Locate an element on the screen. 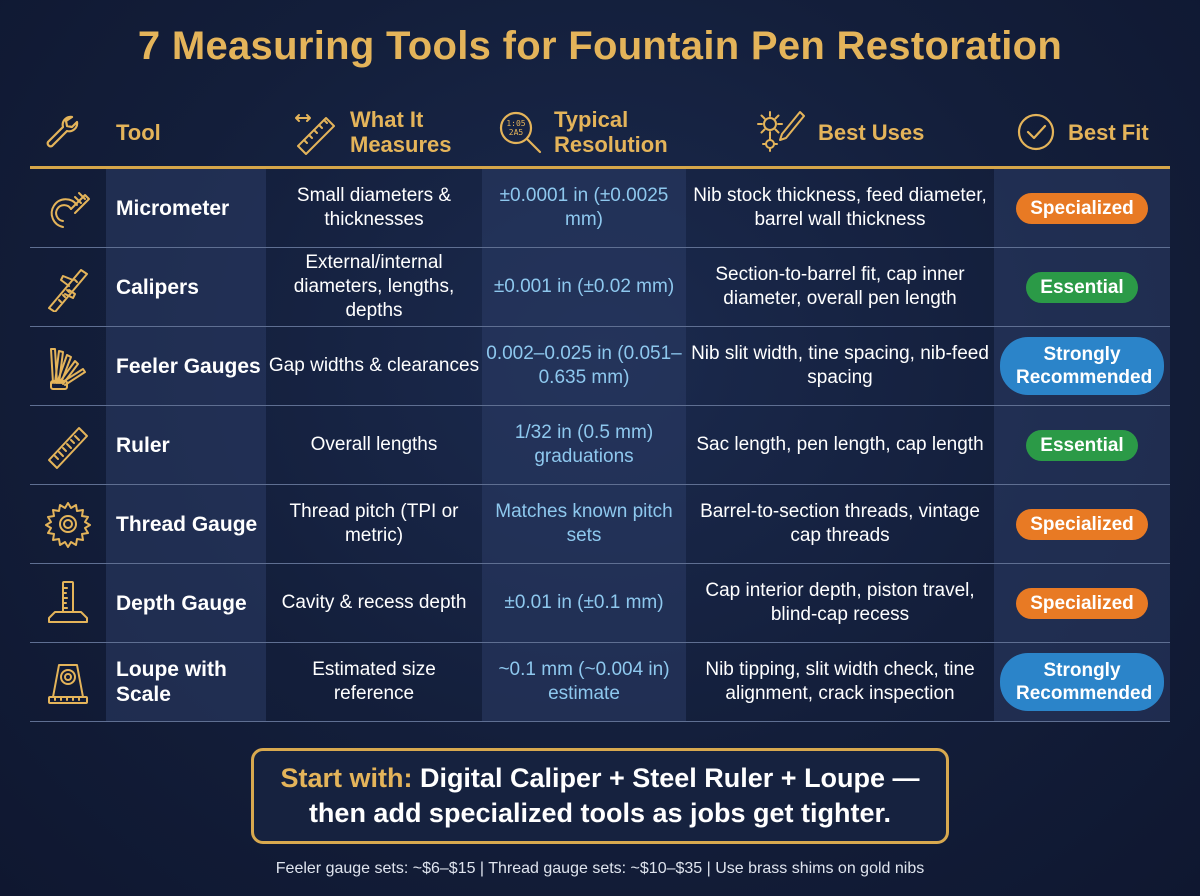  loupe-icon is located at coordinates (68, 684).